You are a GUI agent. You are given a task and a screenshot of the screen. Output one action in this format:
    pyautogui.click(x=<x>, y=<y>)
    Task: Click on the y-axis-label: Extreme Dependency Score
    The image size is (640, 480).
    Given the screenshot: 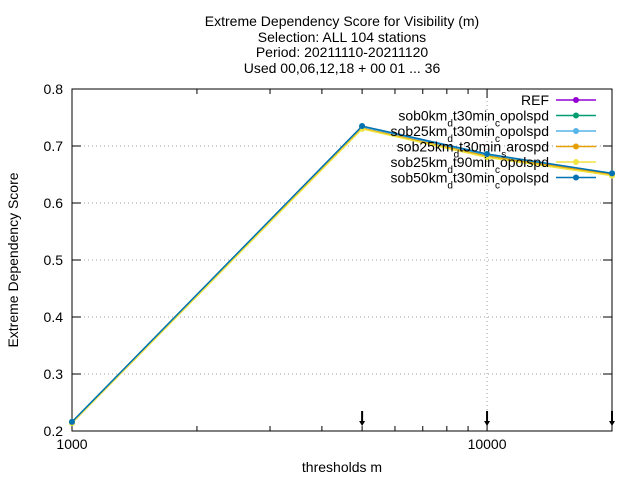 What is the action you would take?
    pyautogui.click(x=13, y=259)
    